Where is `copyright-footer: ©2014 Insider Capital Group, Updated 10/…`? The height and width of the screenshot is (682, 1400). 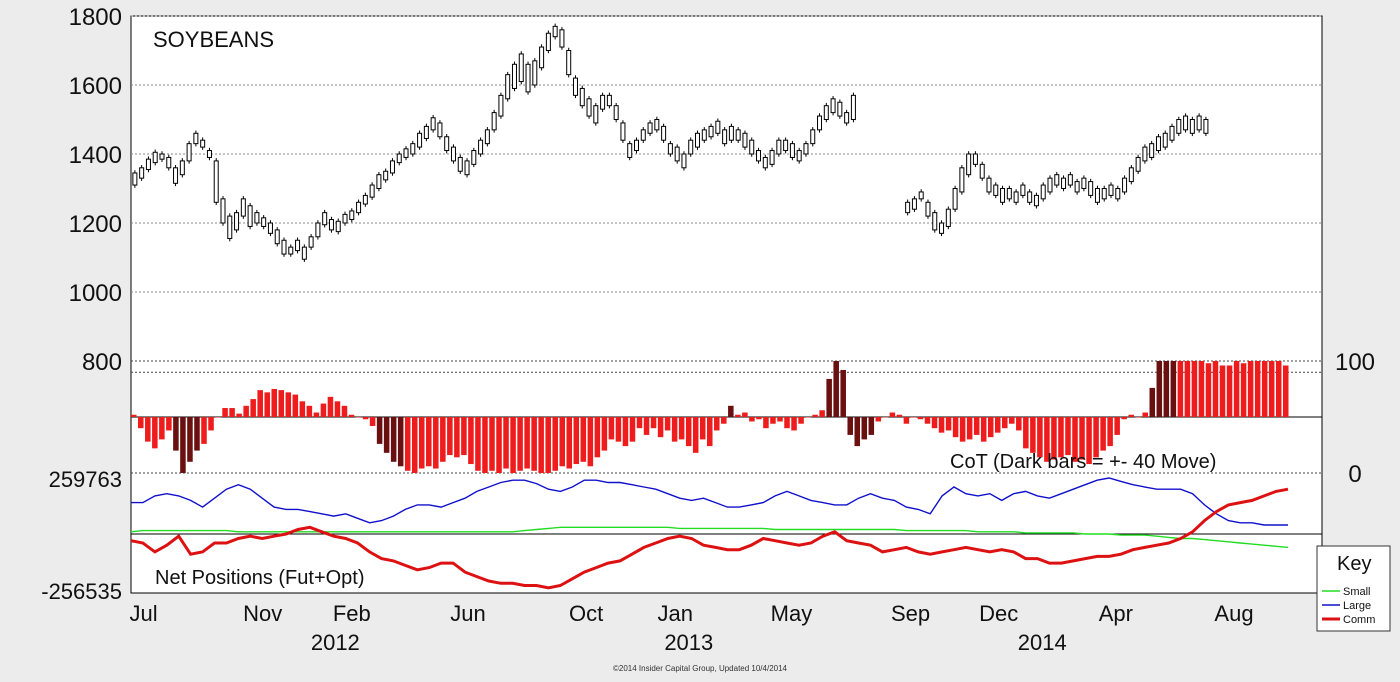
copyright-footer: ©2014 Insider Capital Group, Updated 10/… is located at coordinates (699, 668).